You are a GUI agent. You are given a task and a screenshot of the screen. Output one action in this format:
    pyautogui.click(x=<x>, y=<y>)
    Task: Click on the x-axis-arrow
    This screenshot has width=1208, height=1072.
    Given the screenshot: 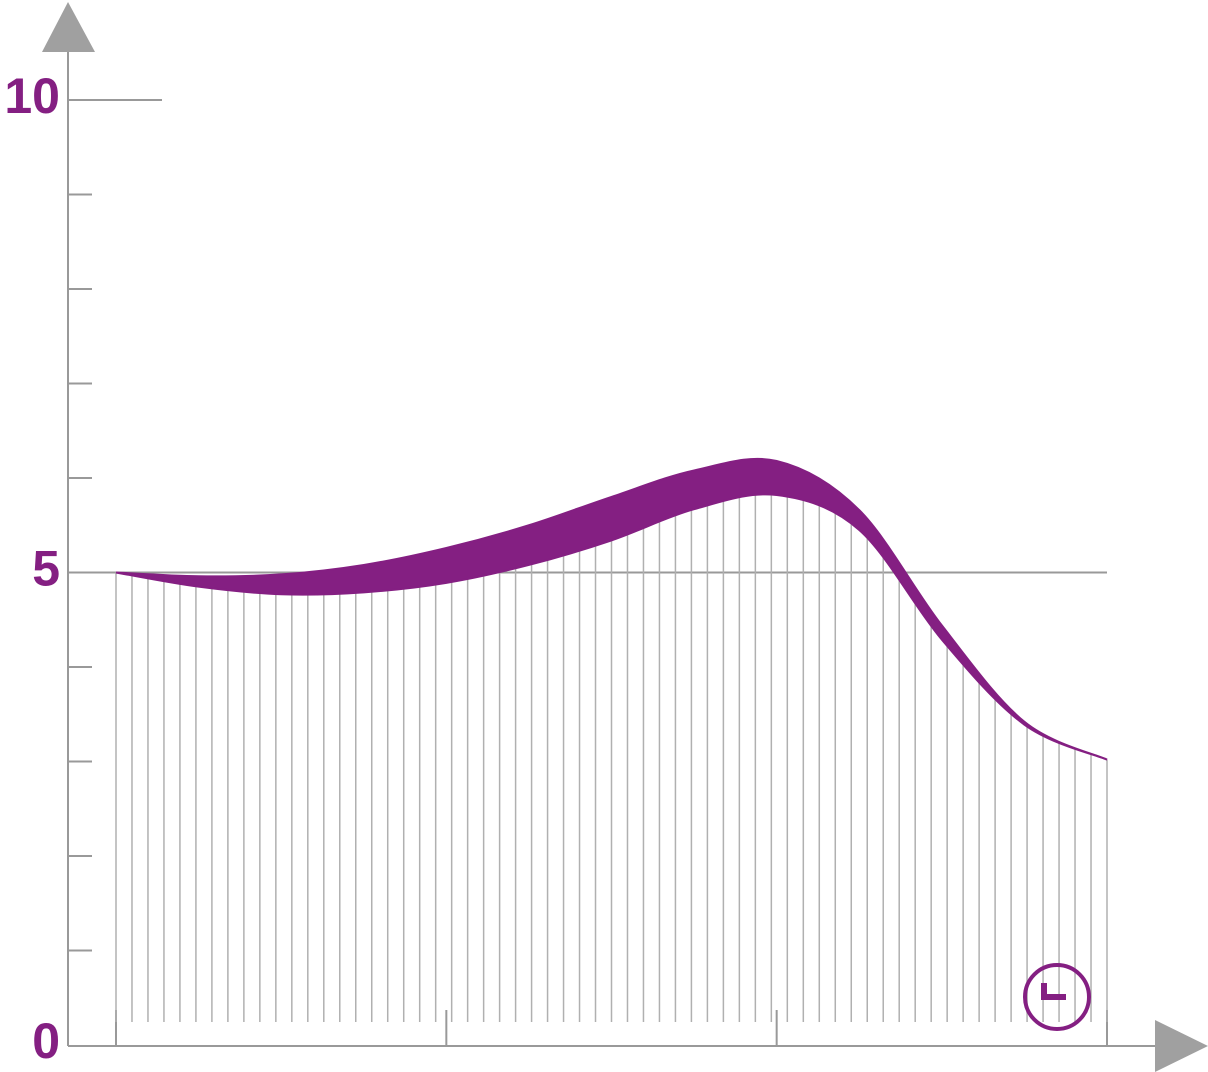 What is the action you would take?
    pyautogui.click(x=1181, y=1046)
    